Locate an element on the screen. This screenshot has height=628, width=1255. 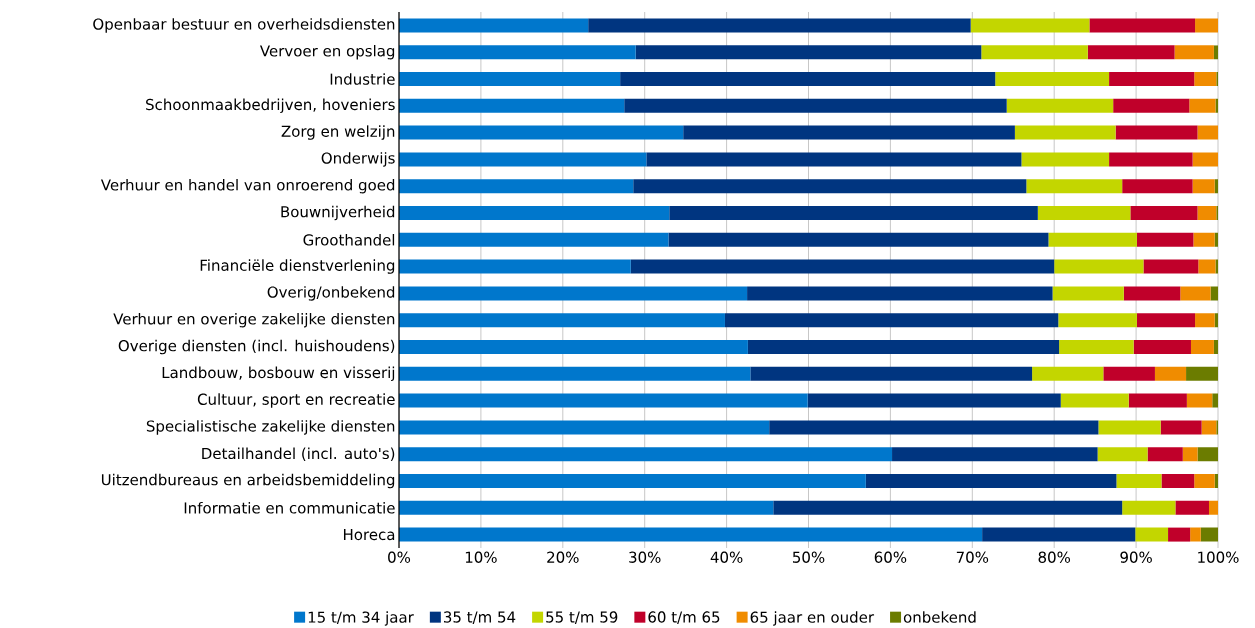
y-tick-label: Verhuur en overige zakelijke diensten is located at coordinates (254, 320).